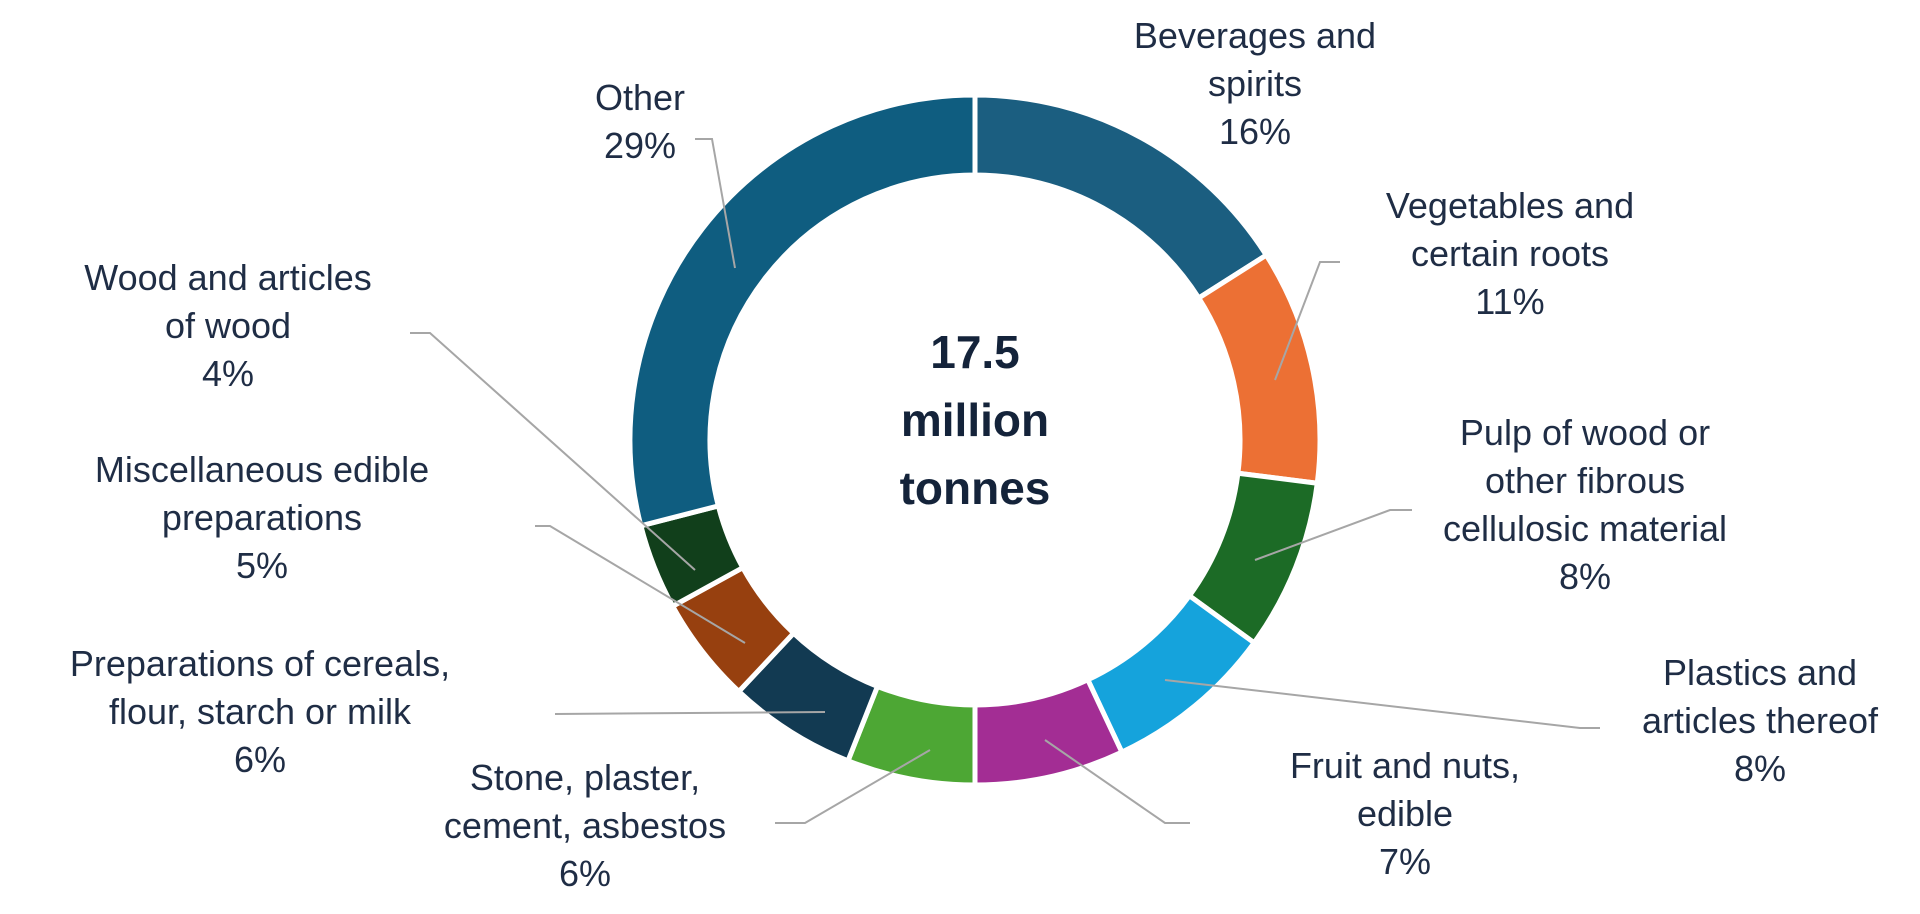 This screenshot has height=914, width=1920. Describe the element at coordinates (1405, 861) in the screenshot. I see `slice-percent-label: 7%` at that location.